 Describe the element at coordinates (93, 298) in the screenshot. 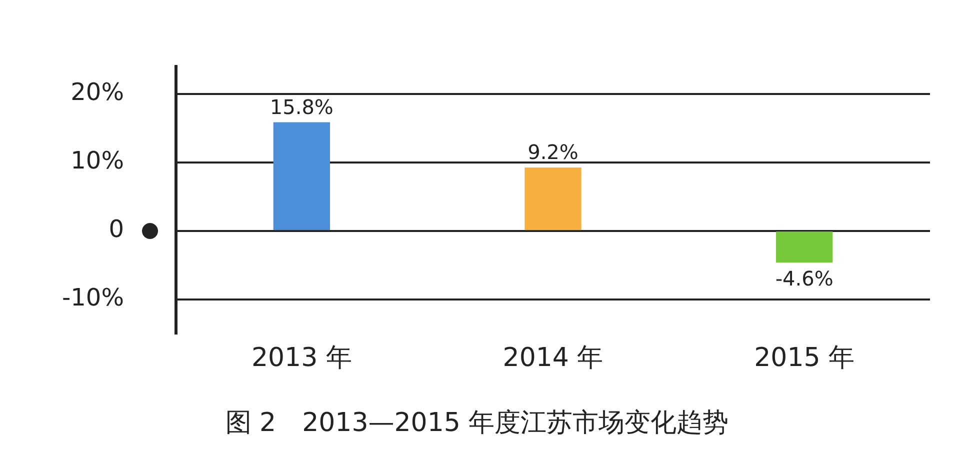

I see `y-tick-label: -10%` at that location.